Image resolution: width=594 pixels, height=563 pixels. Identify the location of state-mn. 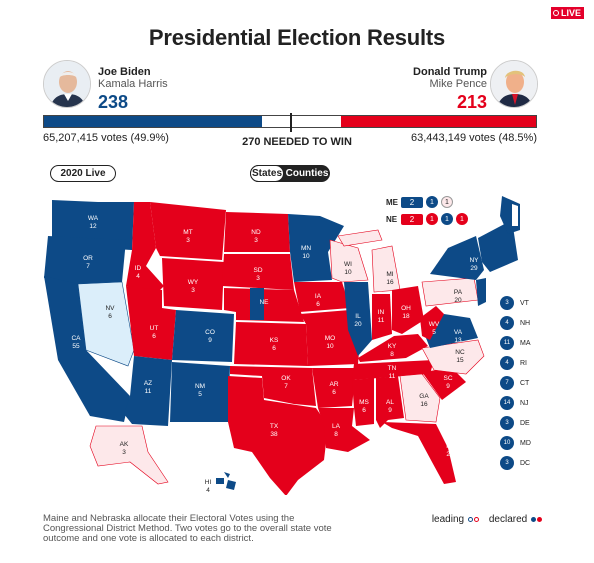
(316, 248).